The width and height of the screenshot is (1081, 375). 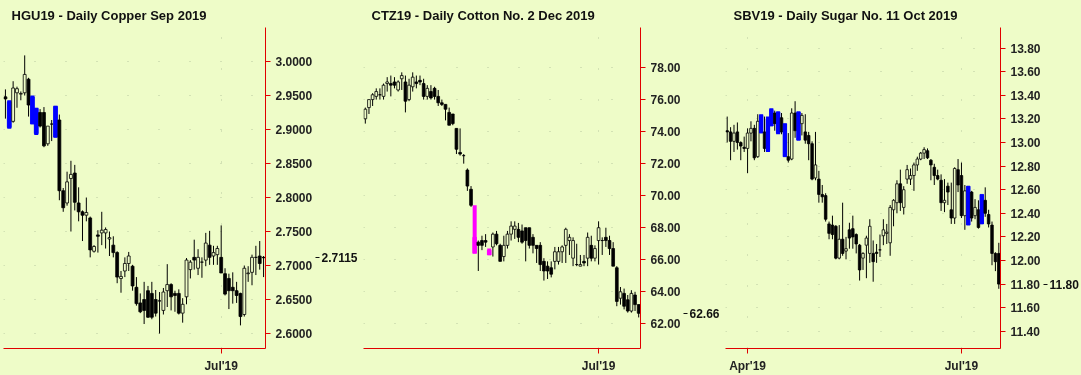 I want to click on y-tick-label: 2.7000, so click(x=294, y=266).